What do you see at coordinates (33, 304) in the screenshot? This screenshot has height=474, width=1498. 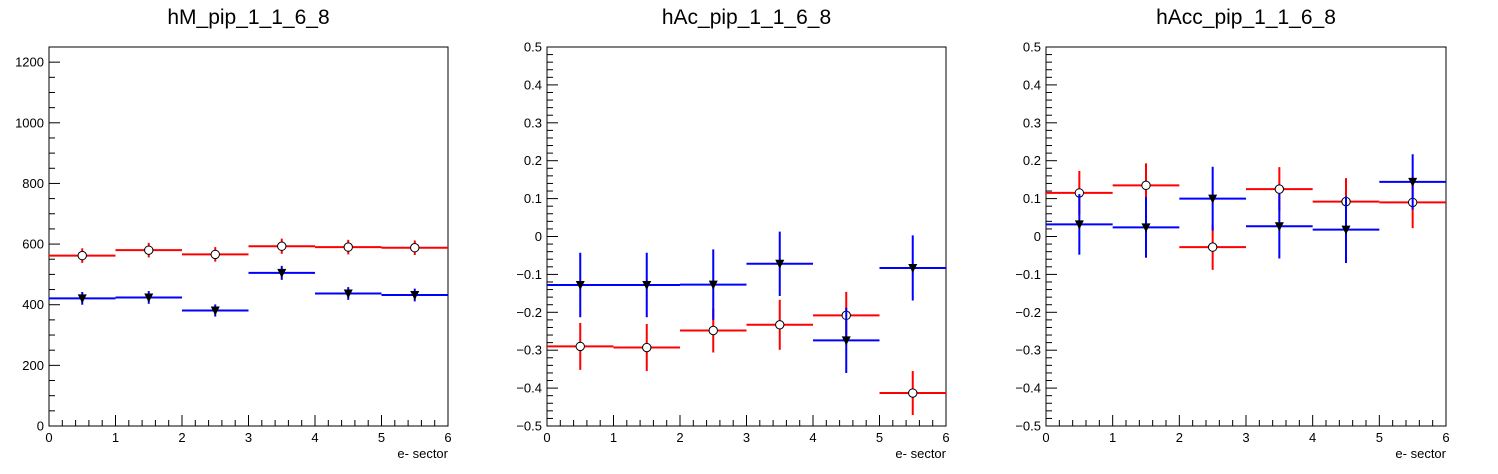 I see `y-tick-label: 400` at bounding box center [33, 304].